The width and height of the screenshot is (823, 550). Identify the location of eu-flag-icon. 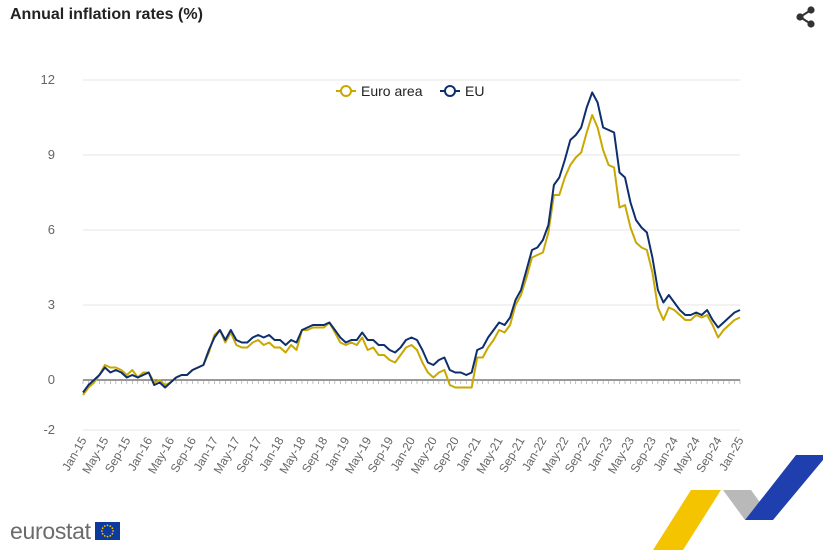
(107, 531).